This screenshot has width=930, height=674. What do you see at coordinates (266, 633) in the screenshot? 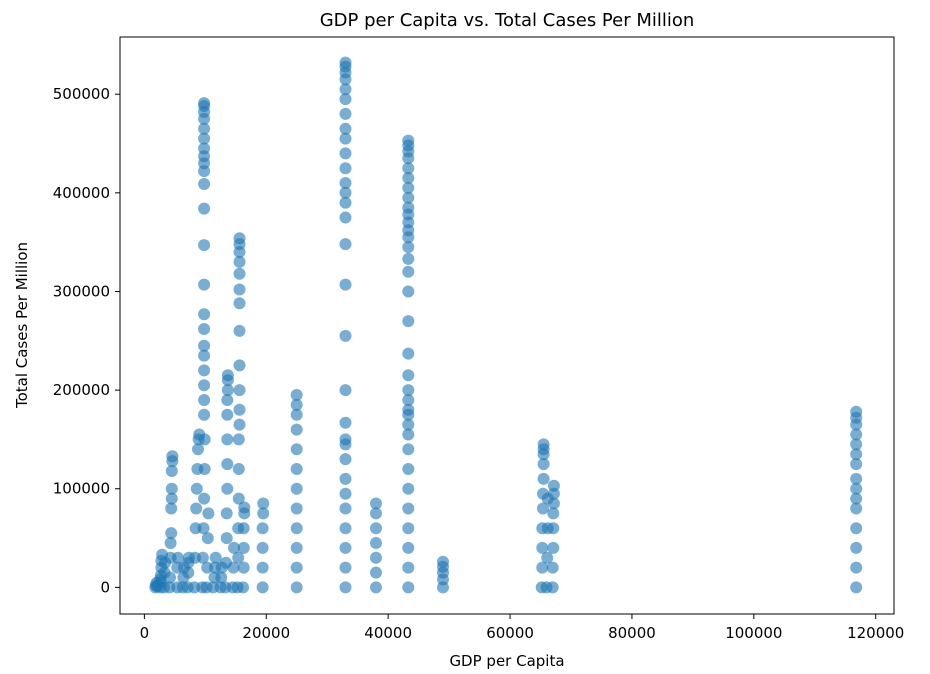
I see `x-tick-label: 20000` at bounding box center [266, 633].